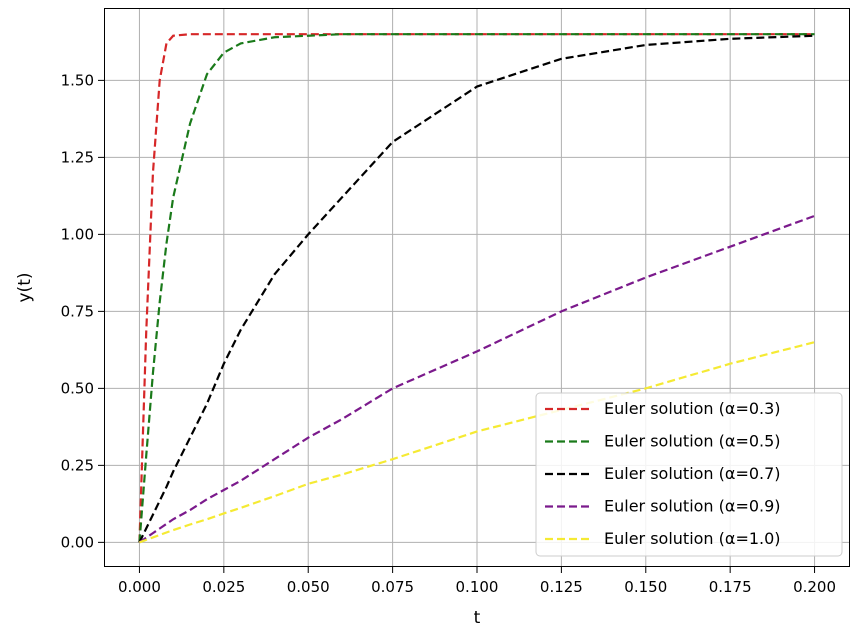 This screenshot has height=630, width=850. I want to click on y-tick-label: 0.25, so click(77, 465).